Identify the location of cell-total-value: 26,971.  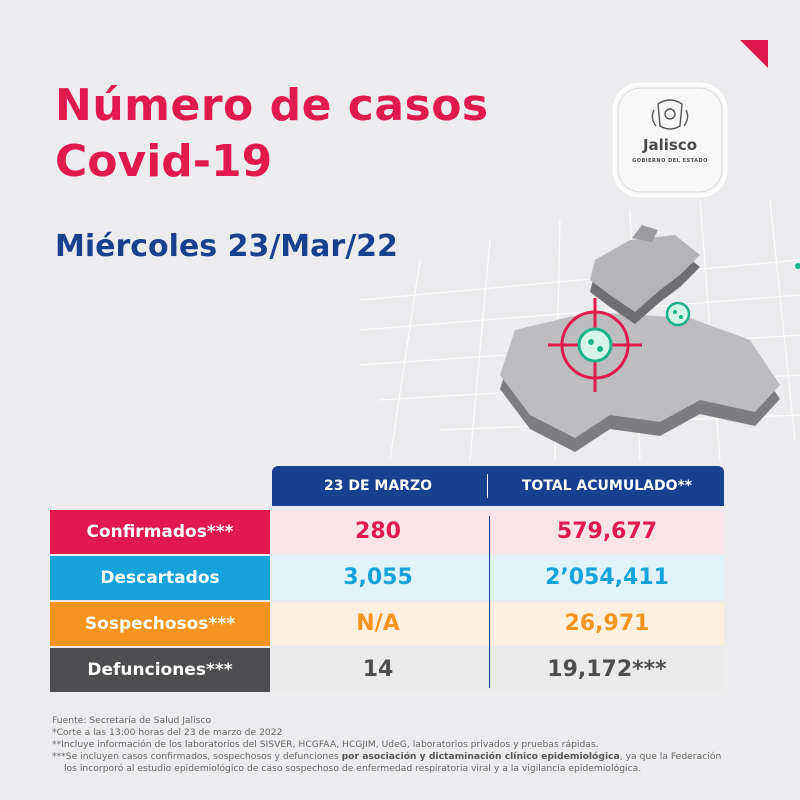
(607, 623).